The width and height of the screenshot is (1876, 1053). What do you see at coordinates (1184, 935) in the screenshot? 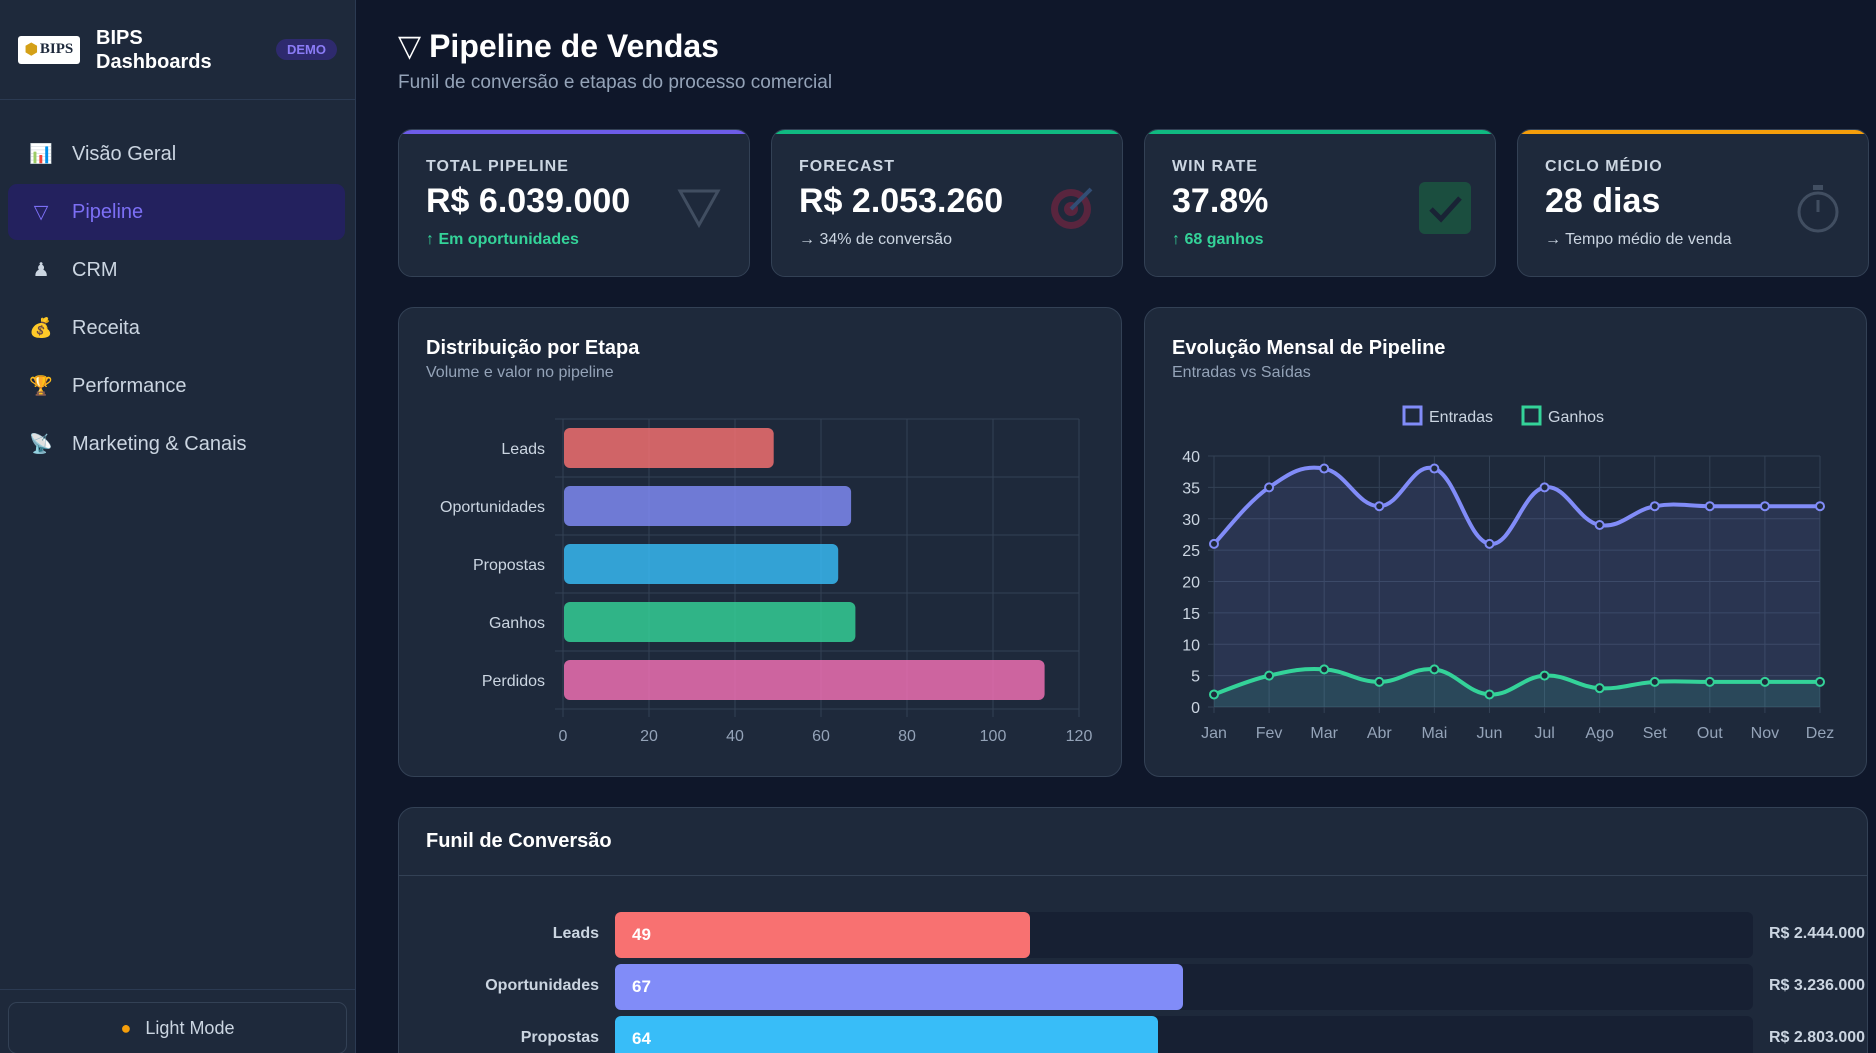
I see `funnel-track: 49` at bounding box center [1184, 935].